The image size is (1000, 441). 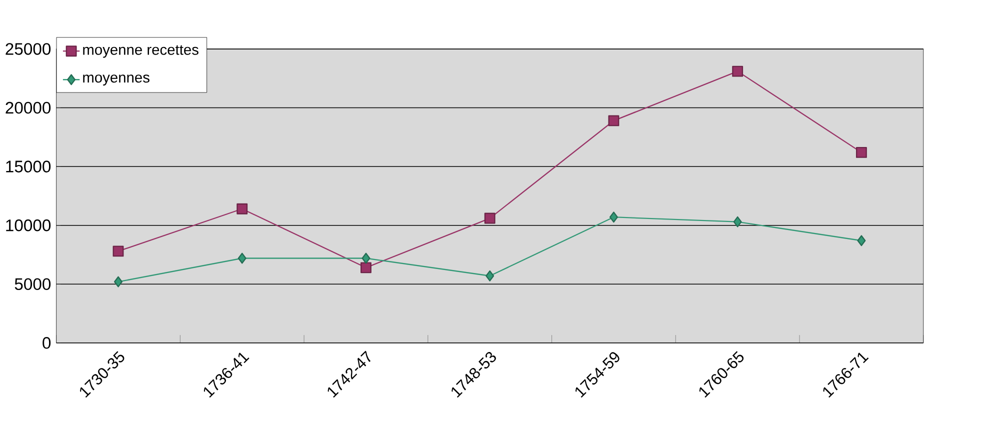 What do you see at coordinates (140, 51) in the screenshot?
I see `legend-label: moyenne recettes` at bounding box center [140, 51].